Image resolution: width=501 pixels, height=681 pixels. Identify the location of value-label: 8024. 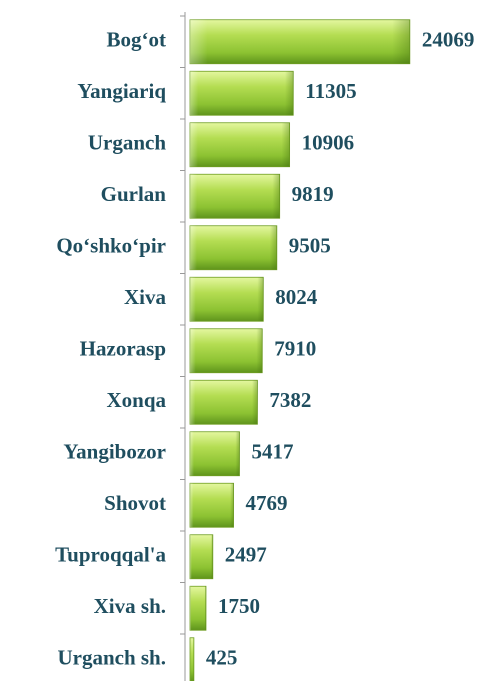
(296, 297).